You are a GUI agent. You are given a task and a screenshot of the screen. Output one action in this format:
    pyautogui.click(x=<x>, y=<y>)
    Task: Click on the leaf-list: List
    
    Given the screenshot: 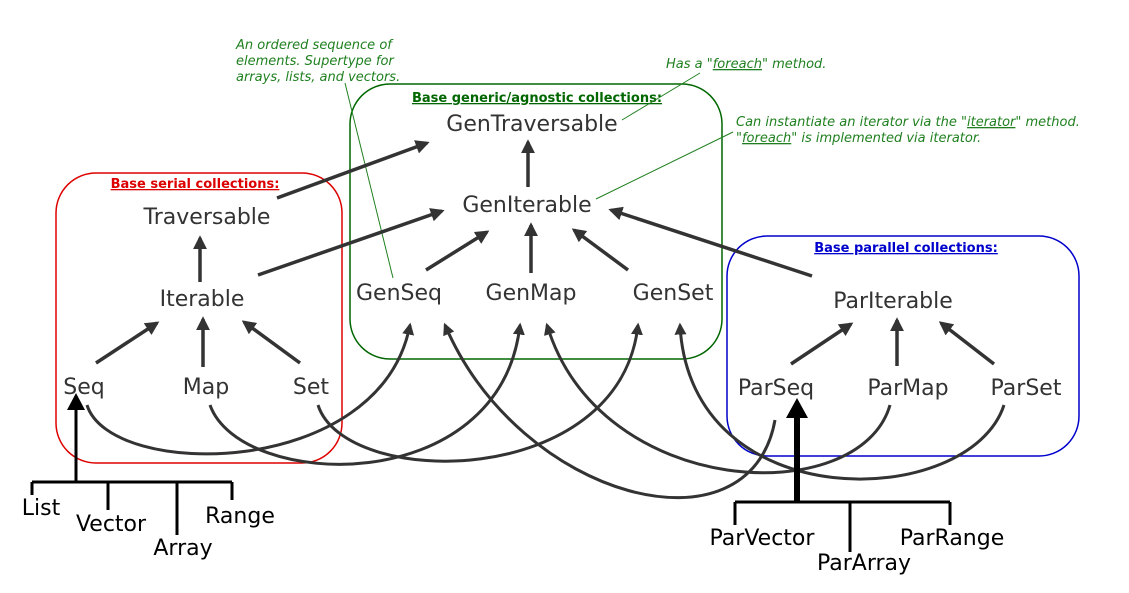 What is the action you would take?
    pyautogui.click(x=41, y=508)
    